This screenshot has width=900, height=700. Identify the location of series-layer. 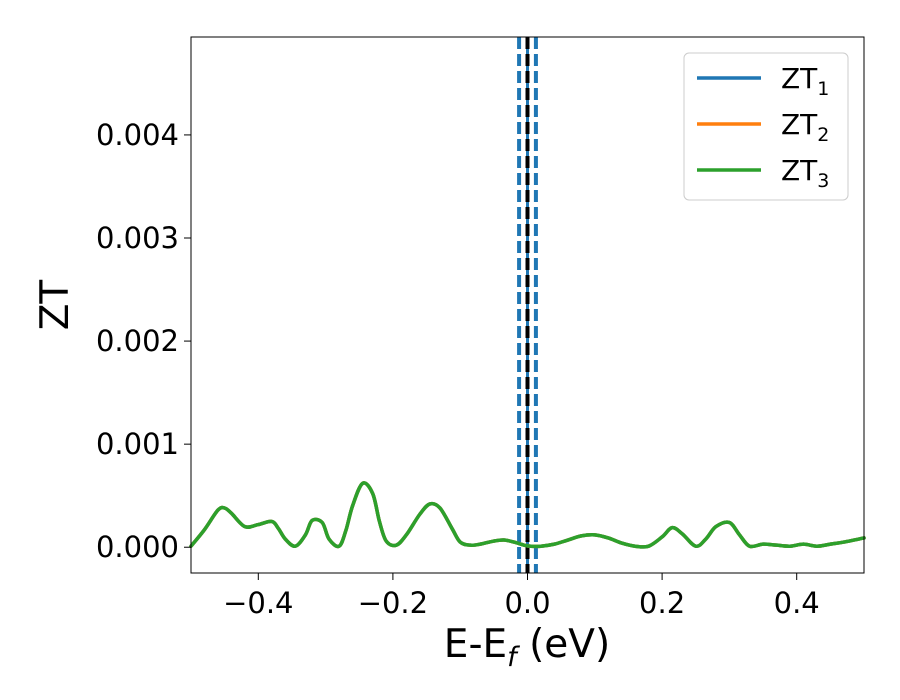
(527, 515).